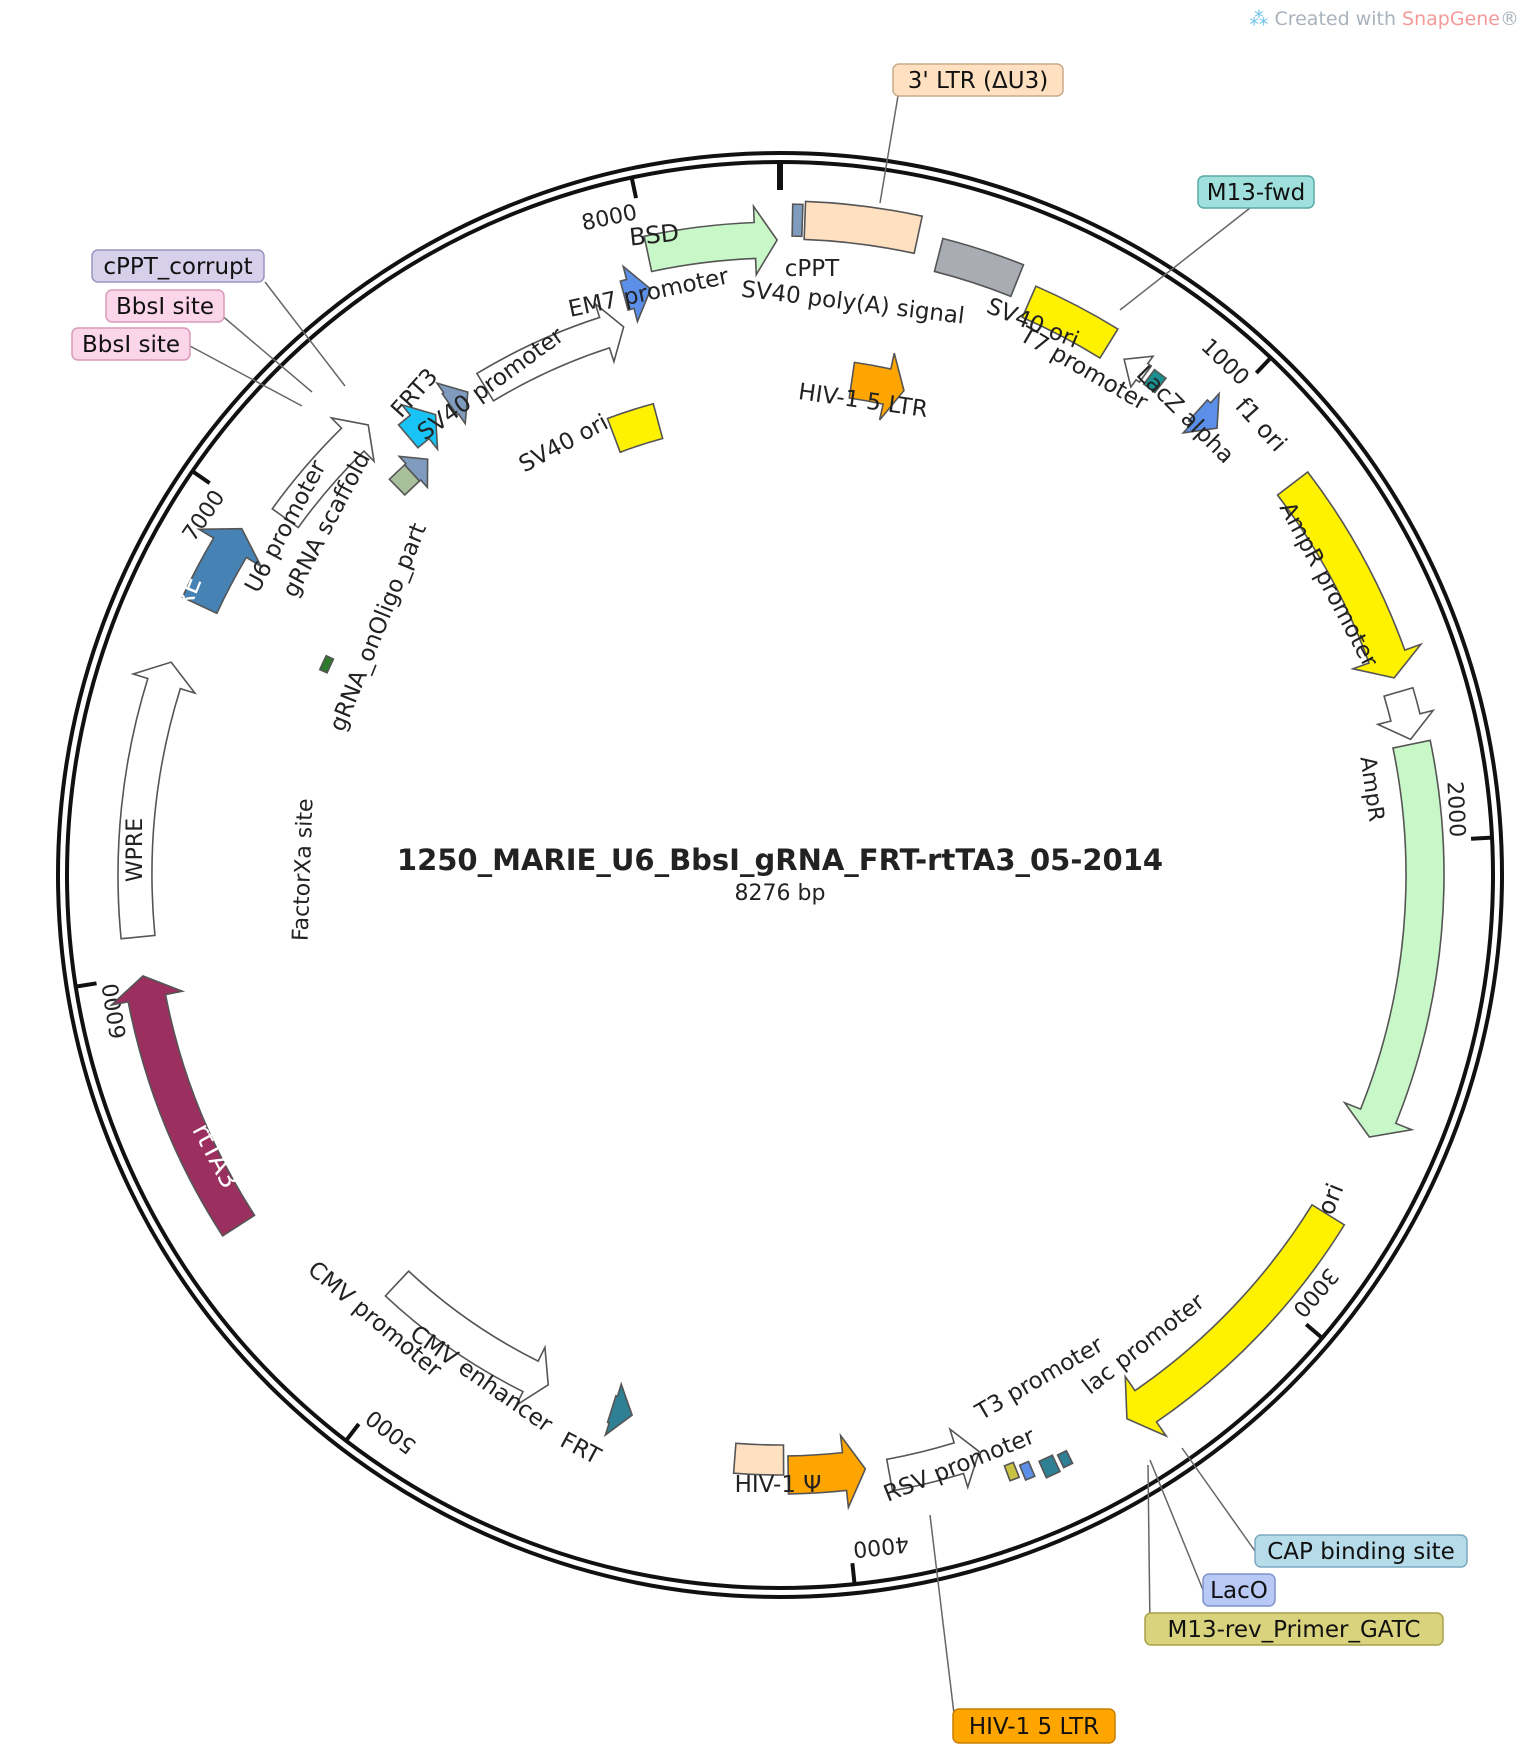 The height and width of the screenshot is (1756, 1535). I want to click on callout-hiv1-5ltr: HIV-1 5 LTR, so click(1034, 1726).